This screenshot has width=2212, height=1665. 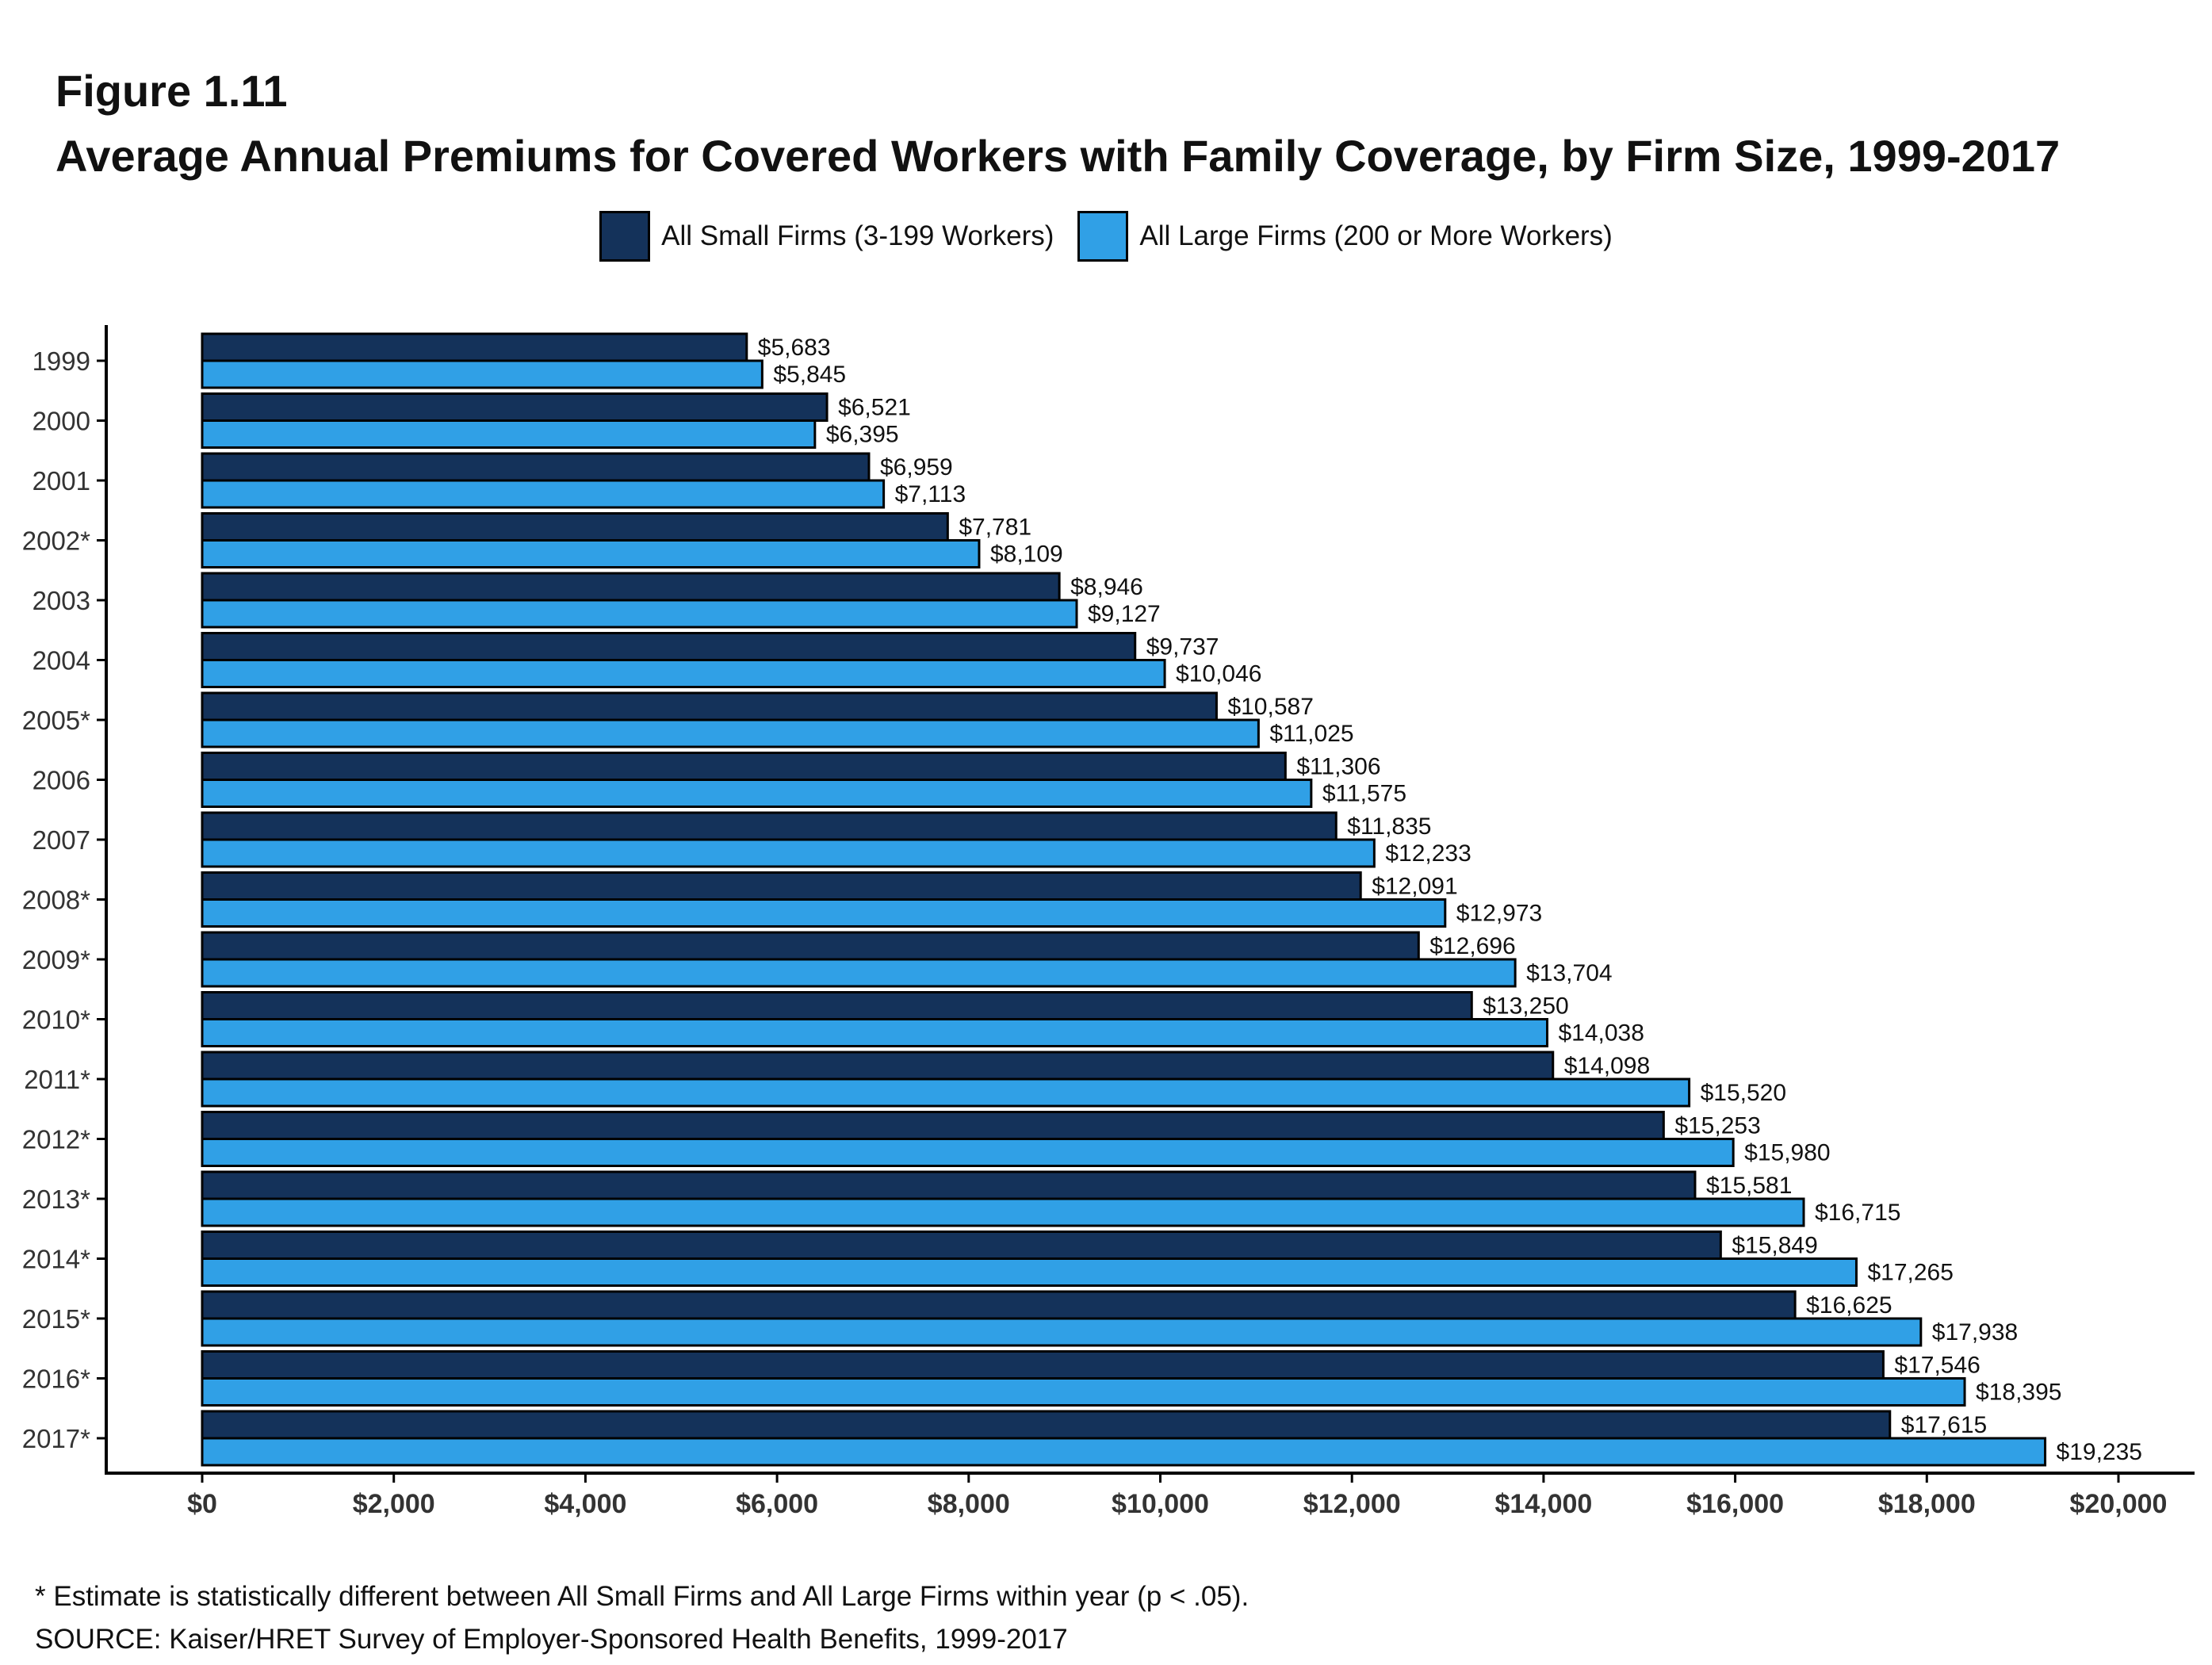 What do you see at coordinates (809, 375) in the screenshot?
I see `data-label-large-firms: $5,845` at bounding box center [809, 375].